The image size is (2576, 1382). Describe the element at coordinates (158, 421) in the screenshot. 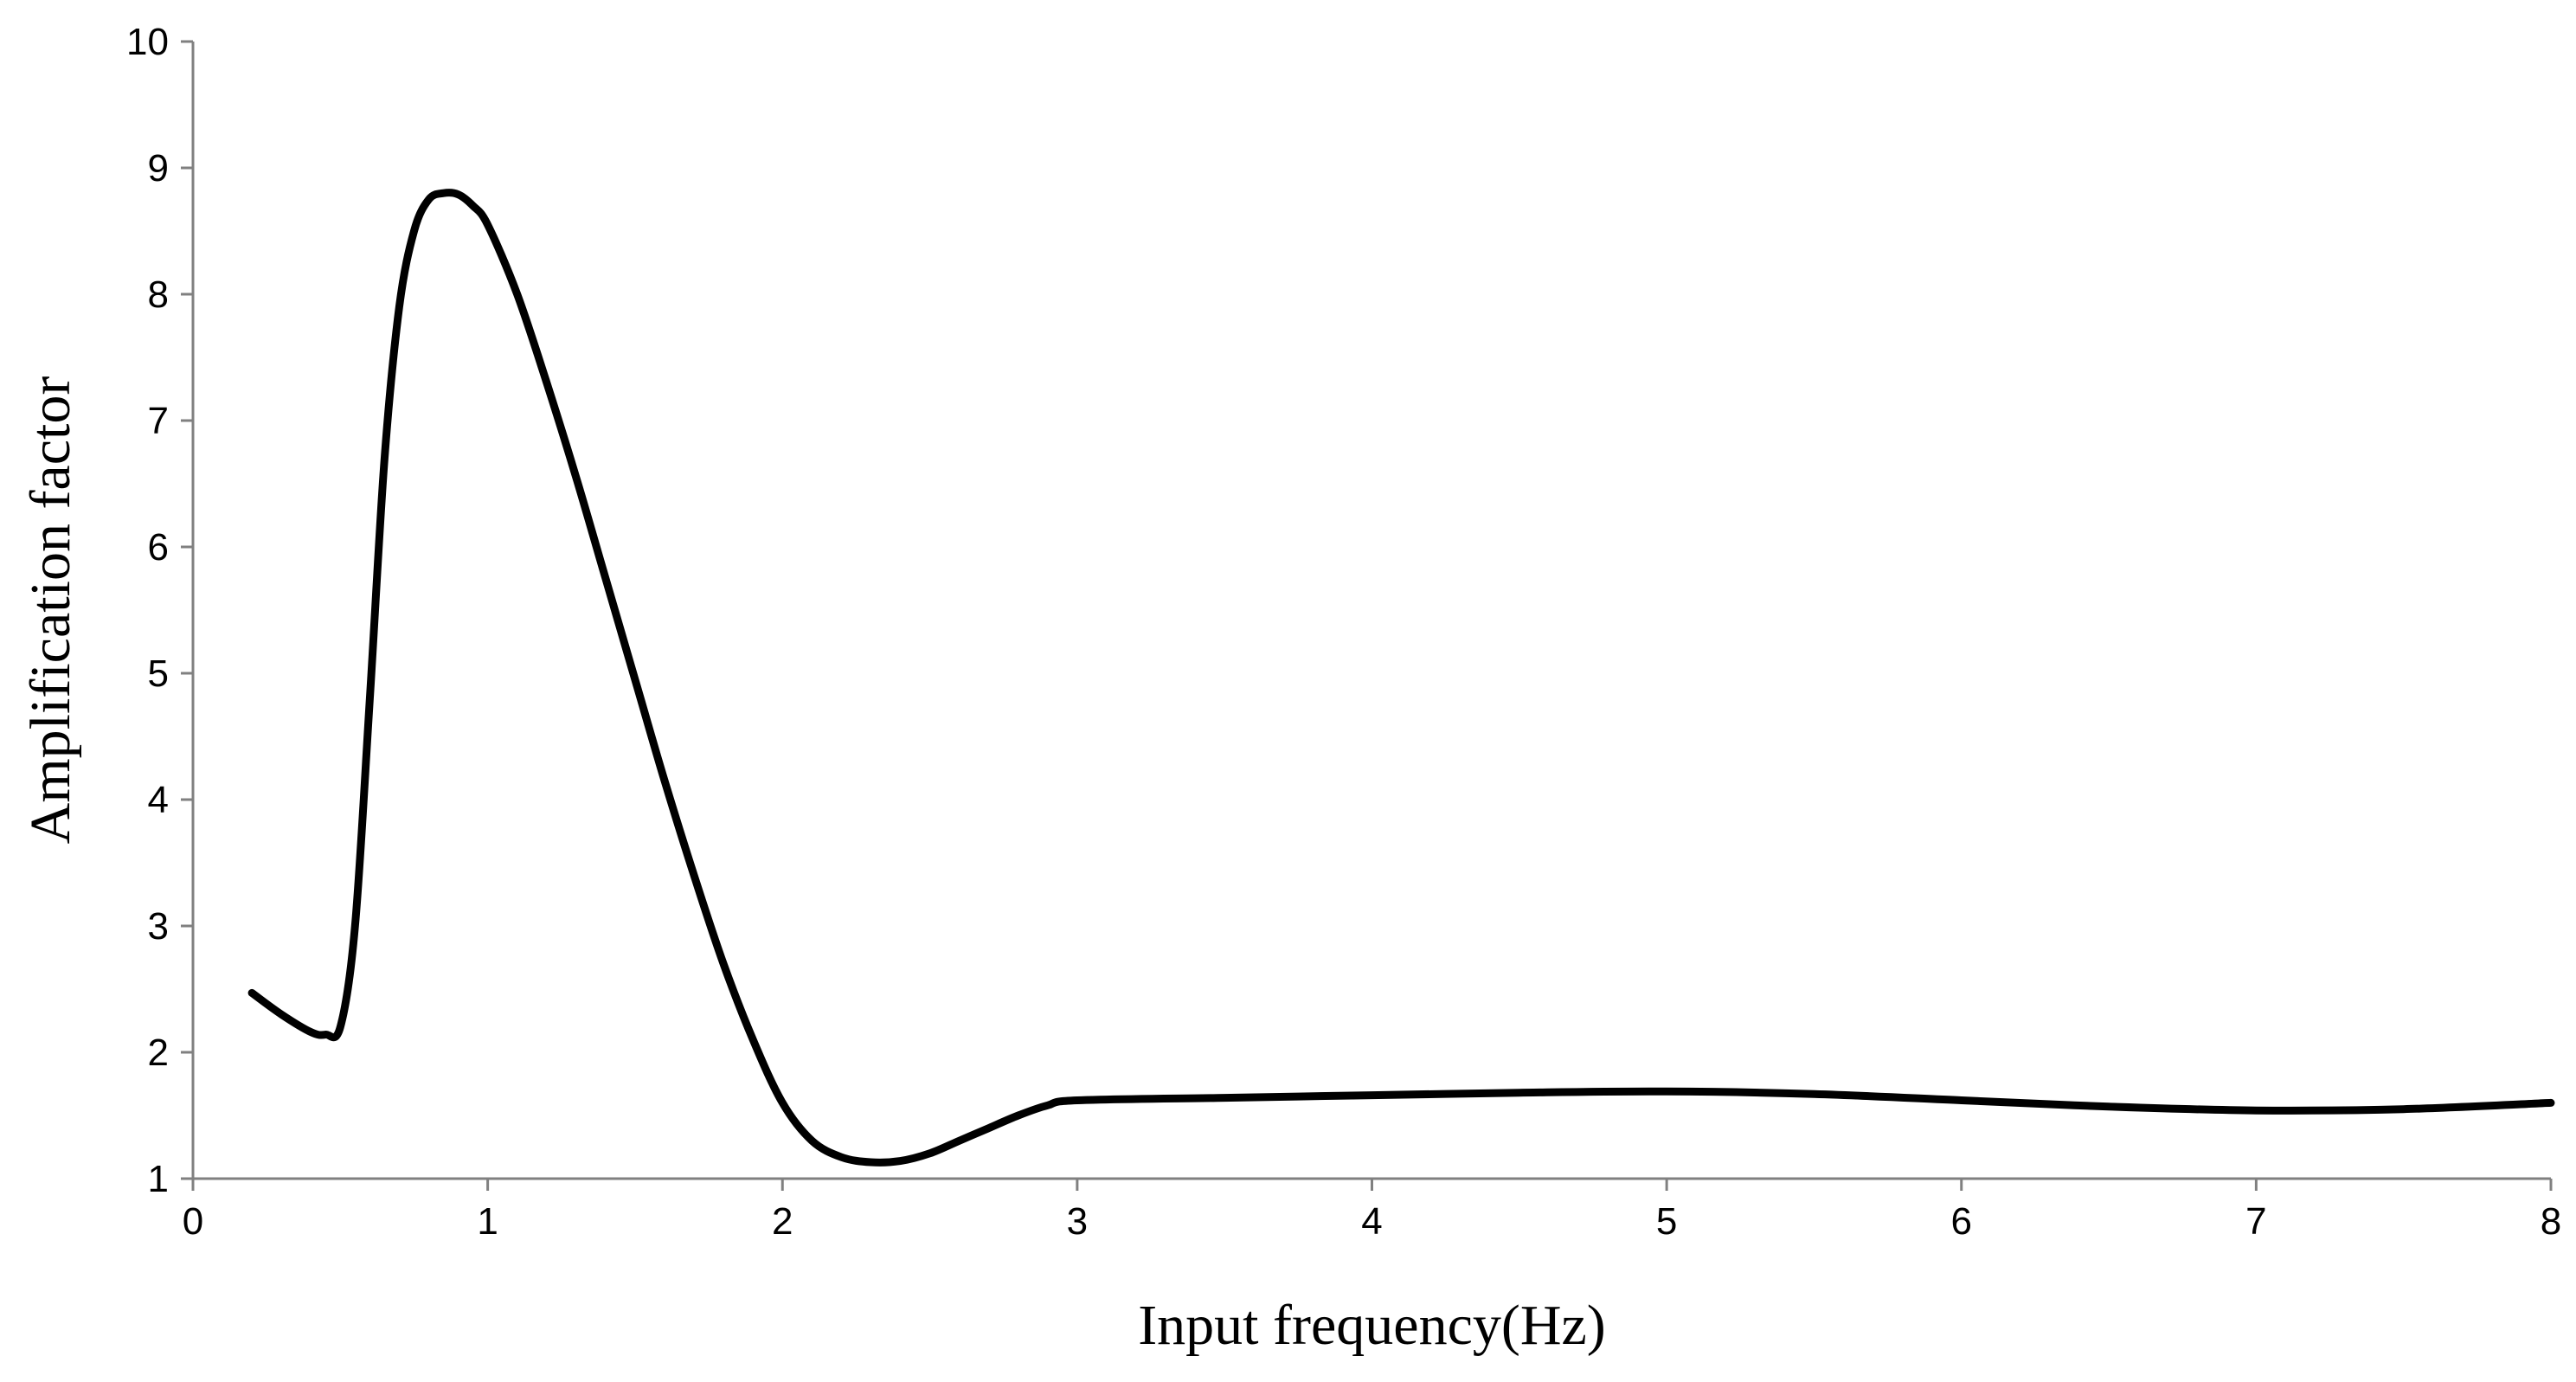

I see `y-tick-label: 7` at that location.